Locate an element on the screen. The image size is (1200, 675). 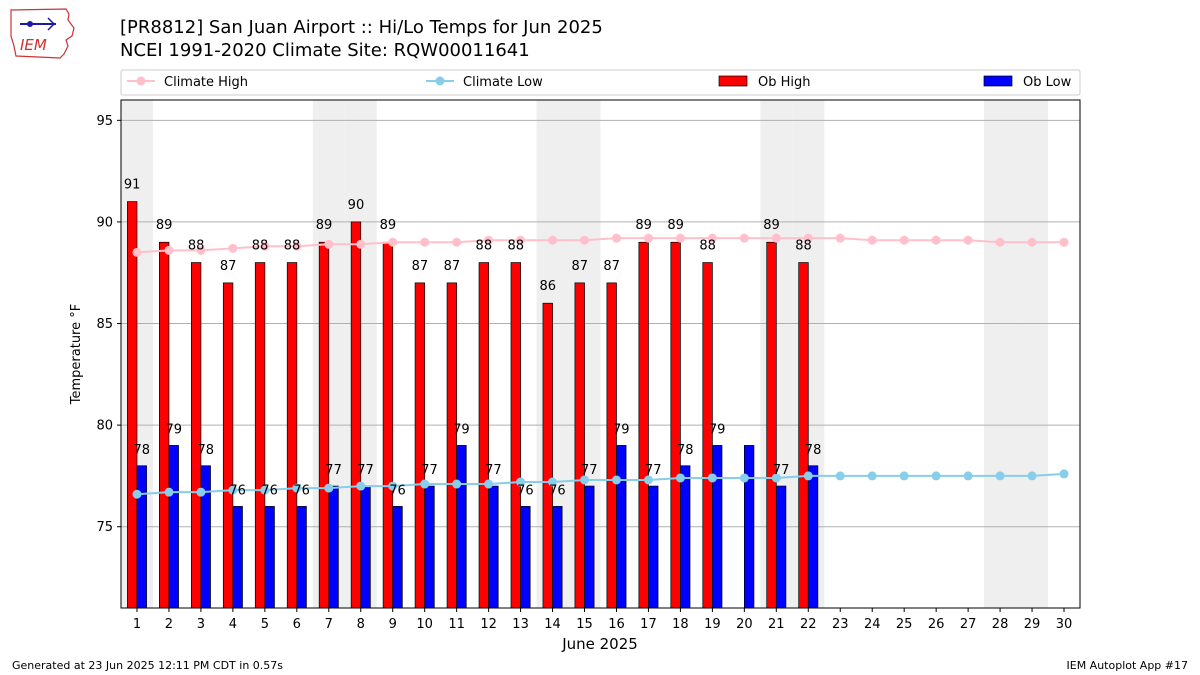
xtick-label-10: 10 is located at coordinates (424, 624).